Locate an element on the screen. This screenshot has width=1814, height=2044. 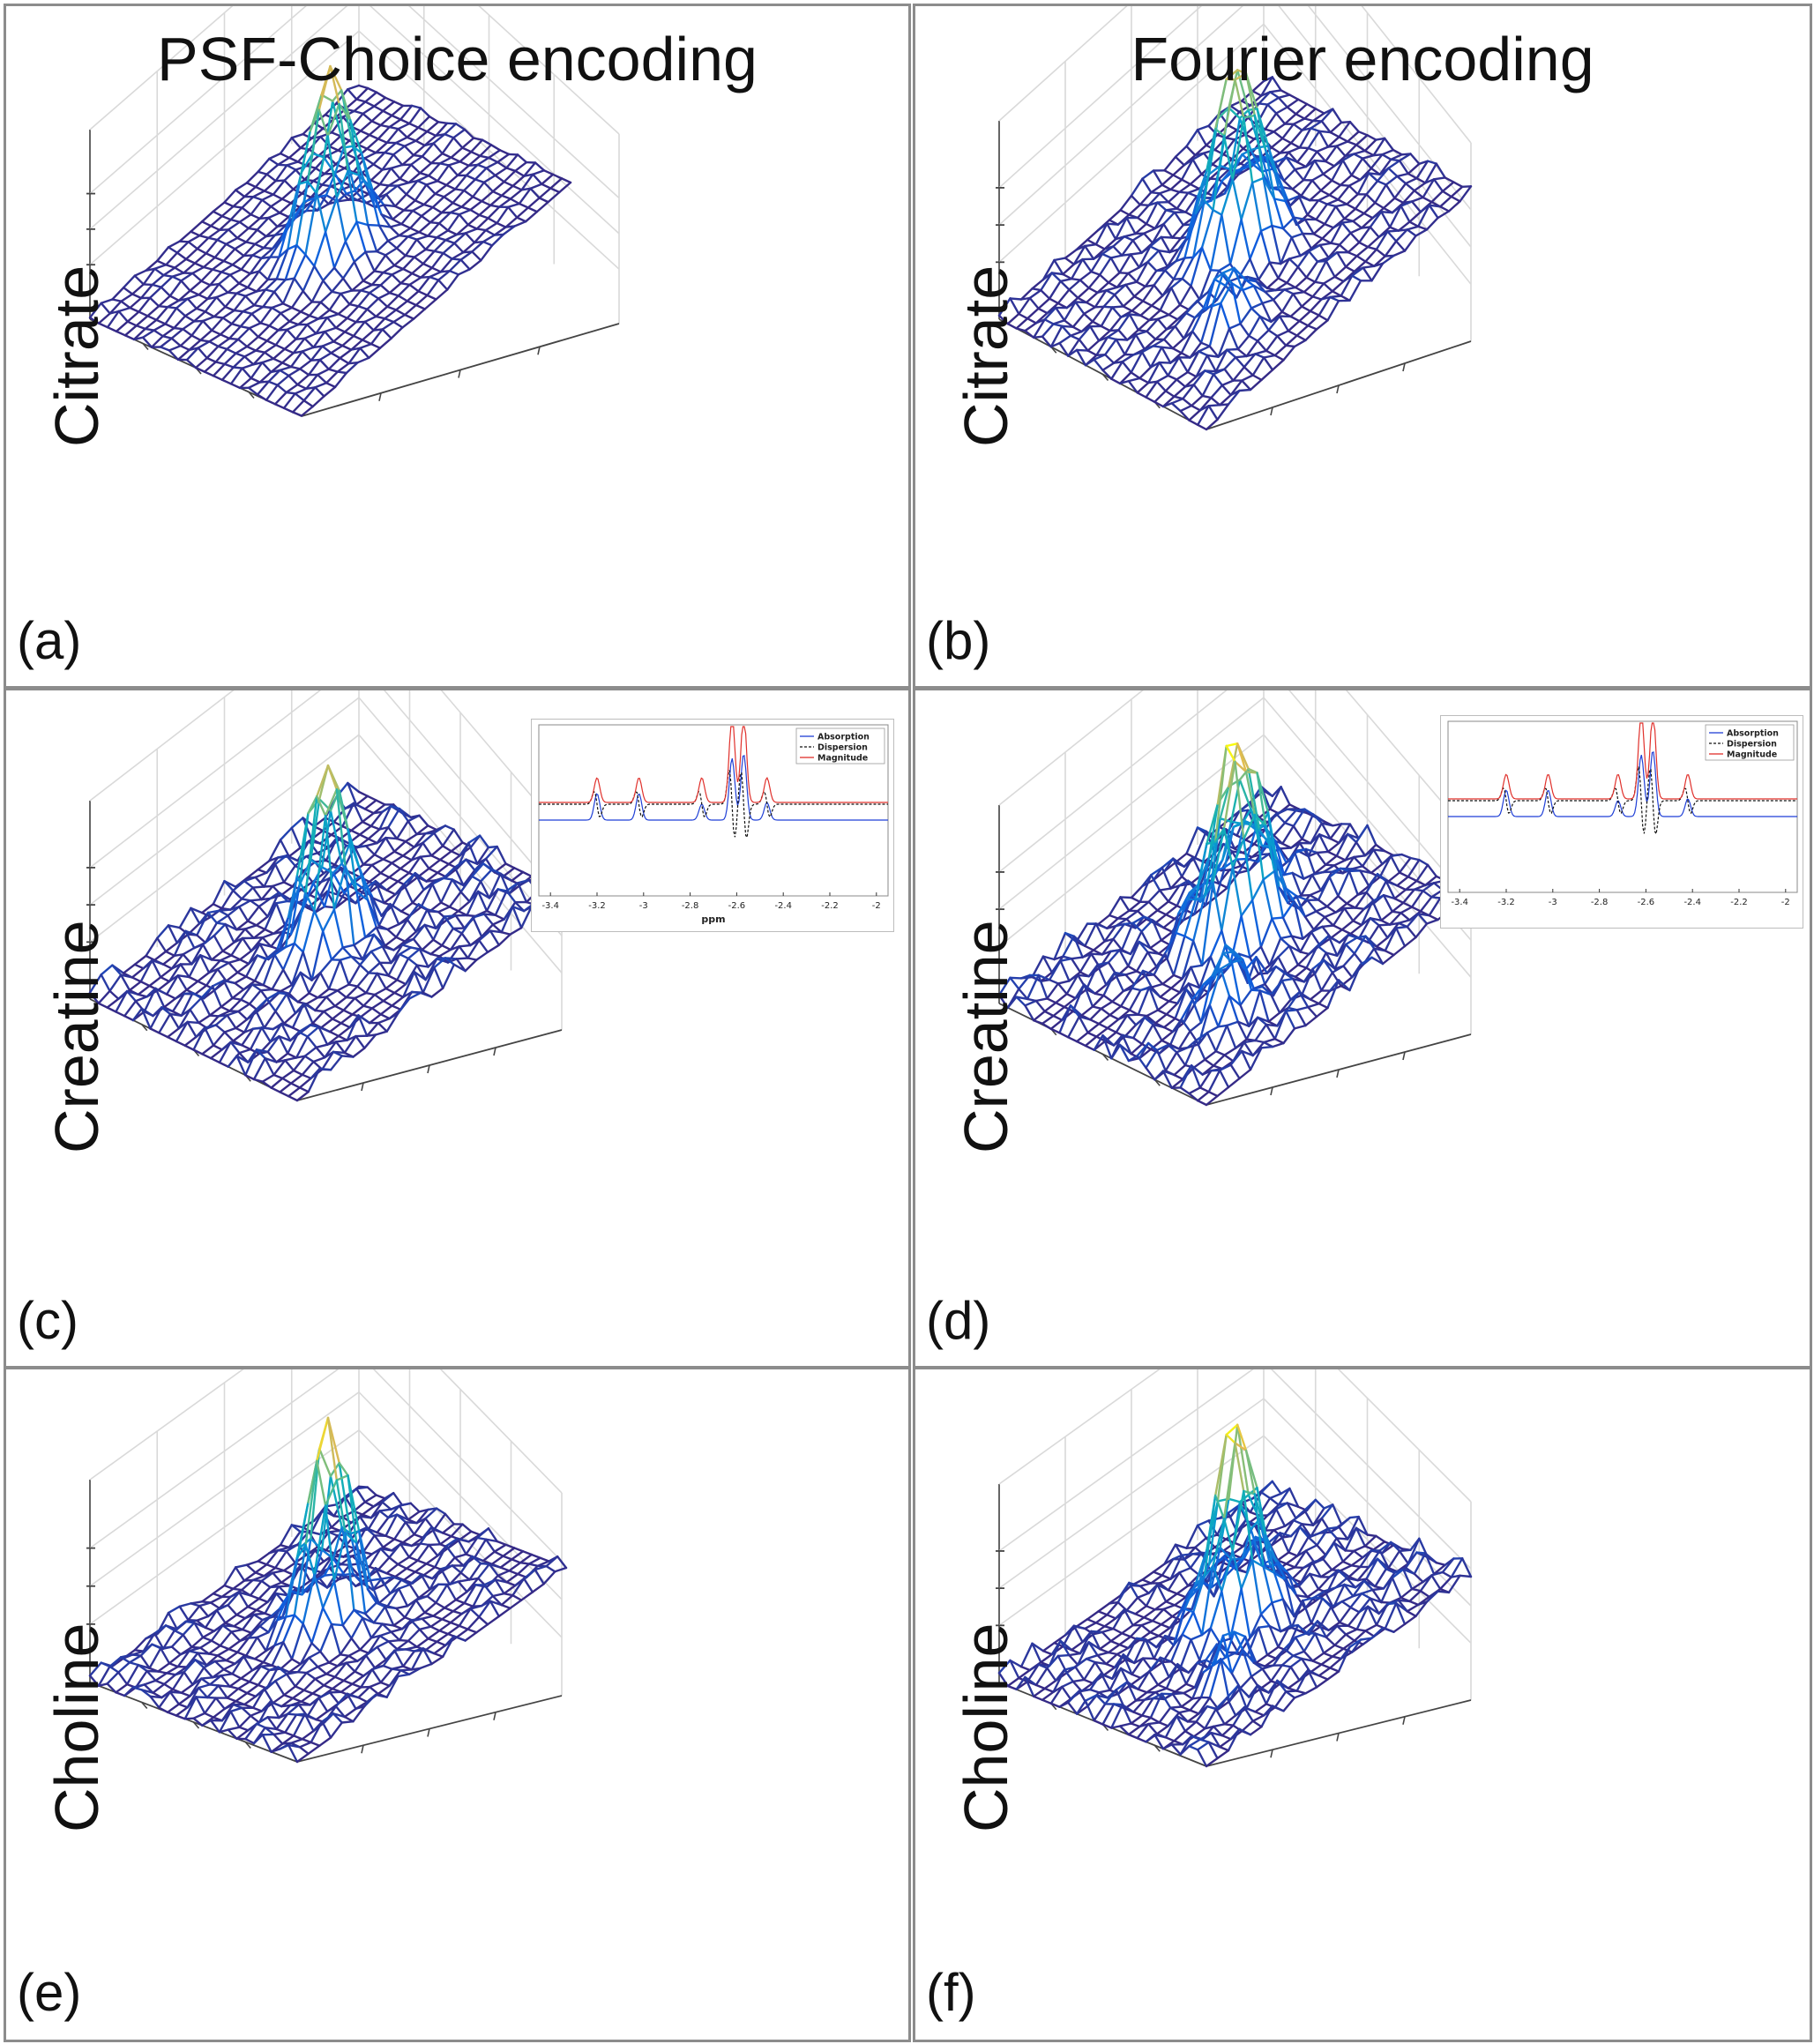
dispersion-line is located at coordinates (713, 804).